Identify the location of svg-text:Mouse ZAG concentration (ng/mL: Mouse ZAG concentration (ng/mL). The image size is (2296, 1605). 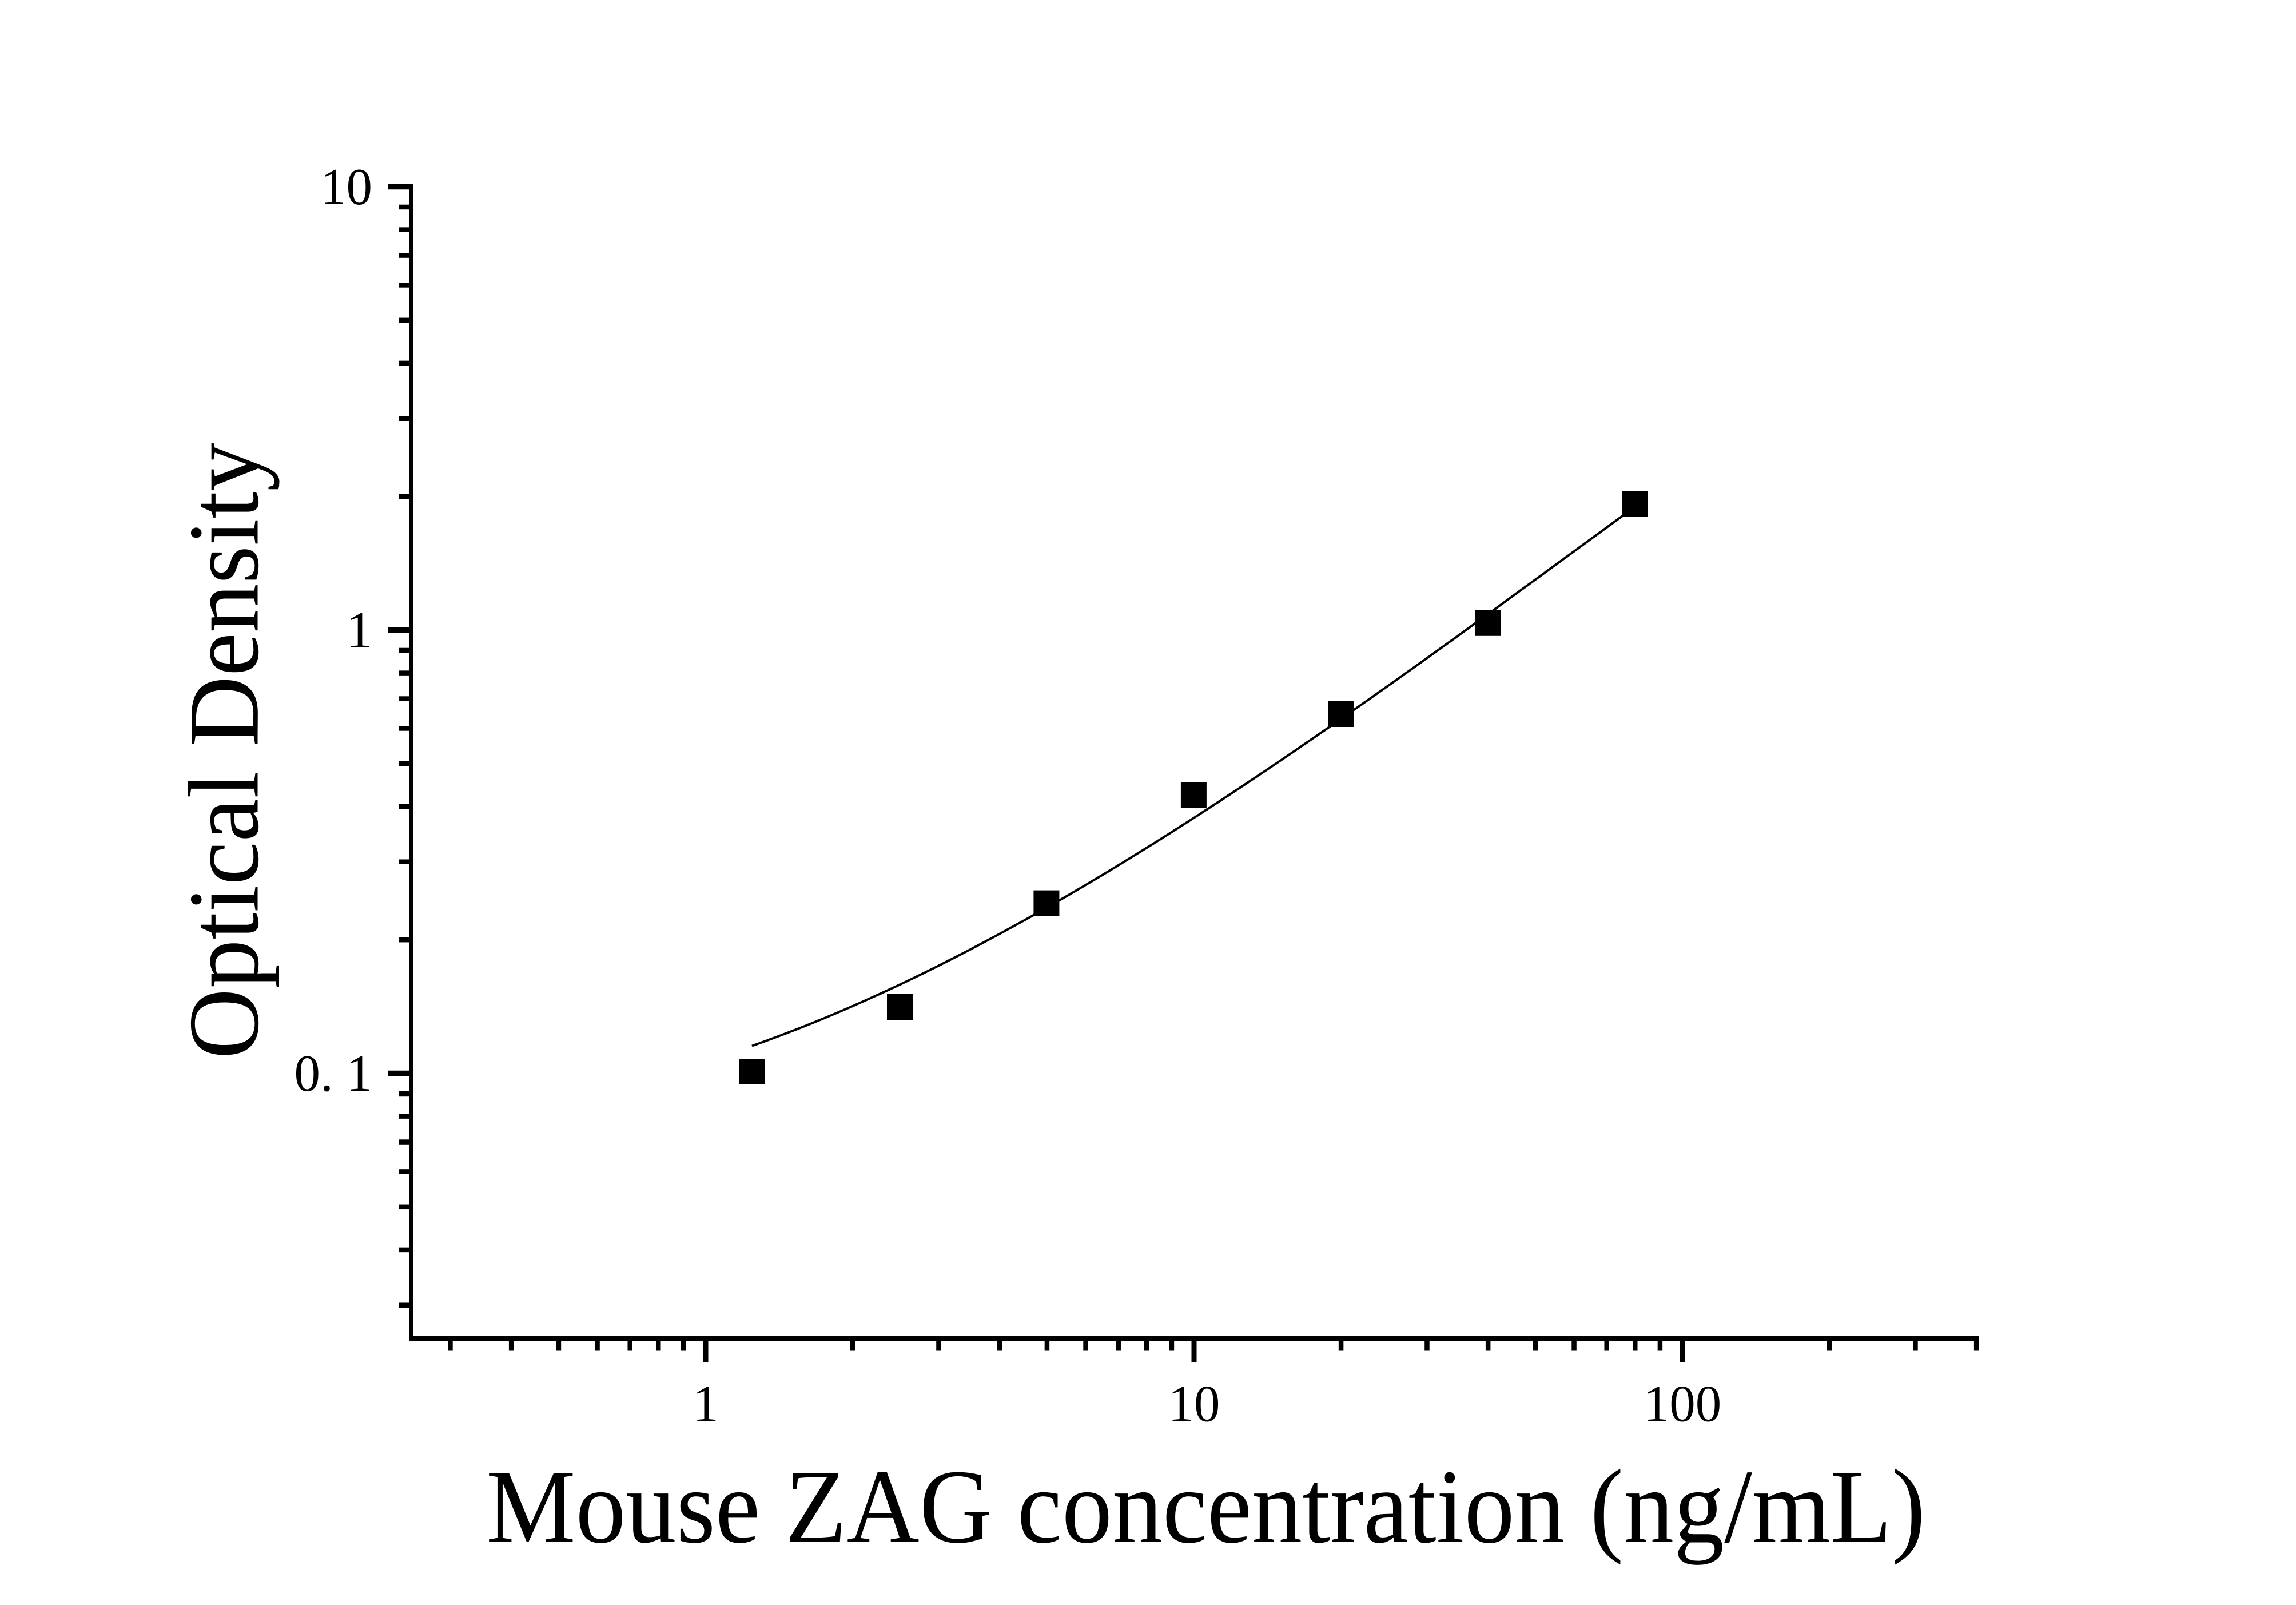
(1205, 1507).